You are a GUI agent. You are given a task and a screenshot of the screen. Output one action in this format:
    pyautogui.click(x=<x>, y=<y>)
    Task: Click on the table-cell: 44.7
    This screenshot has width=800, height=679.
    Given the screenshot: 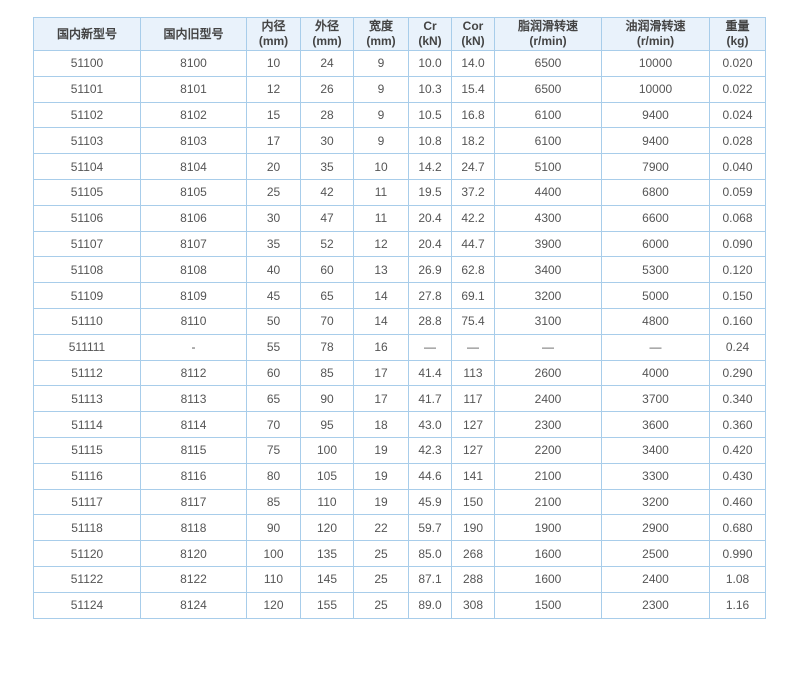 What is the action you would take?
    pyautogui.click(x=473, y=244)
    